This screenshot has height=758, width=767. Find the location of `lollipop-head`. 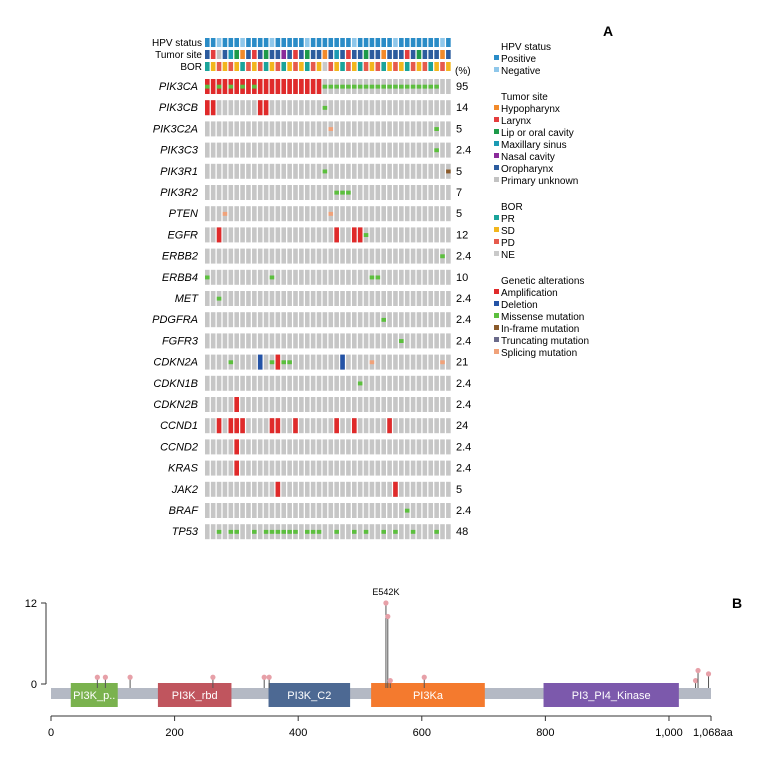

lollipop-head is located at coordinates (695, 681).